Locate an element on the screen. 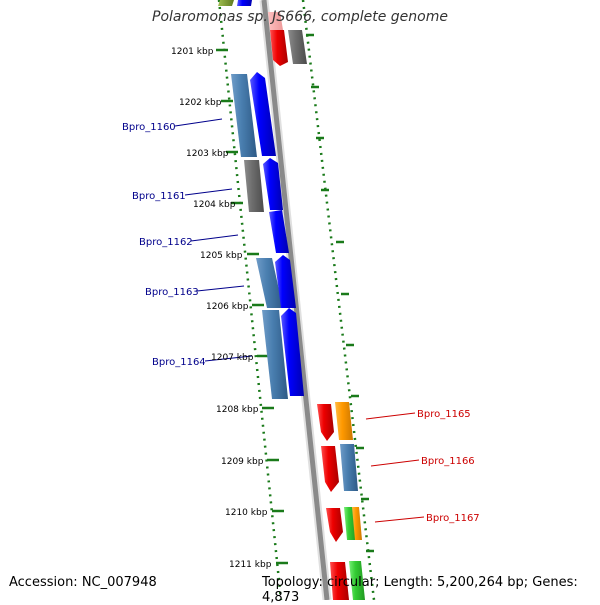 This screenshot has height=605, width=600. right-major-ticks is located at coordinates (340, 293).